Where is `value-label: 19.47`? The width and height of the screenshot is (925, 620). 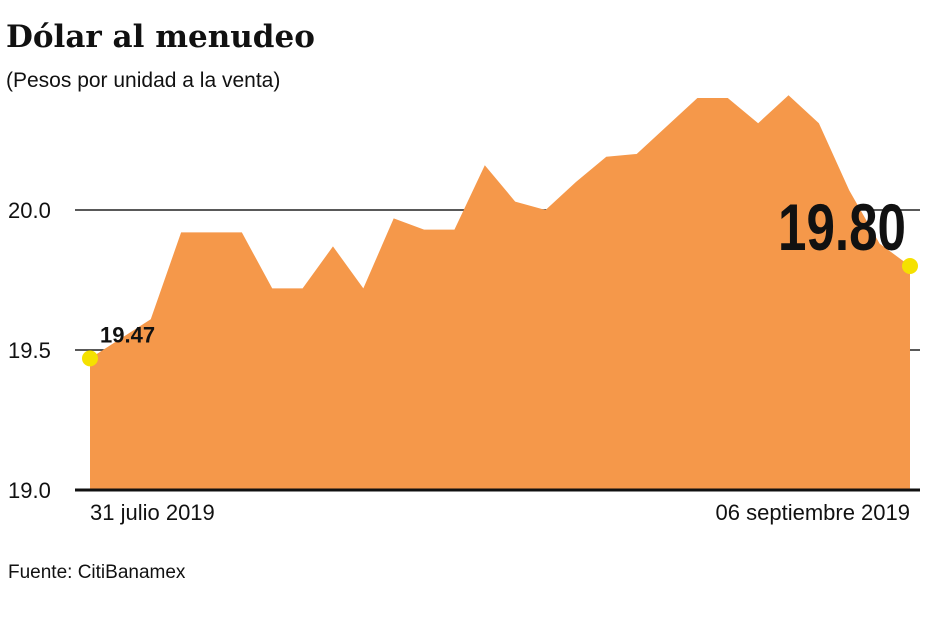 value-label: 19.47 is located at coordinates (127, 334).